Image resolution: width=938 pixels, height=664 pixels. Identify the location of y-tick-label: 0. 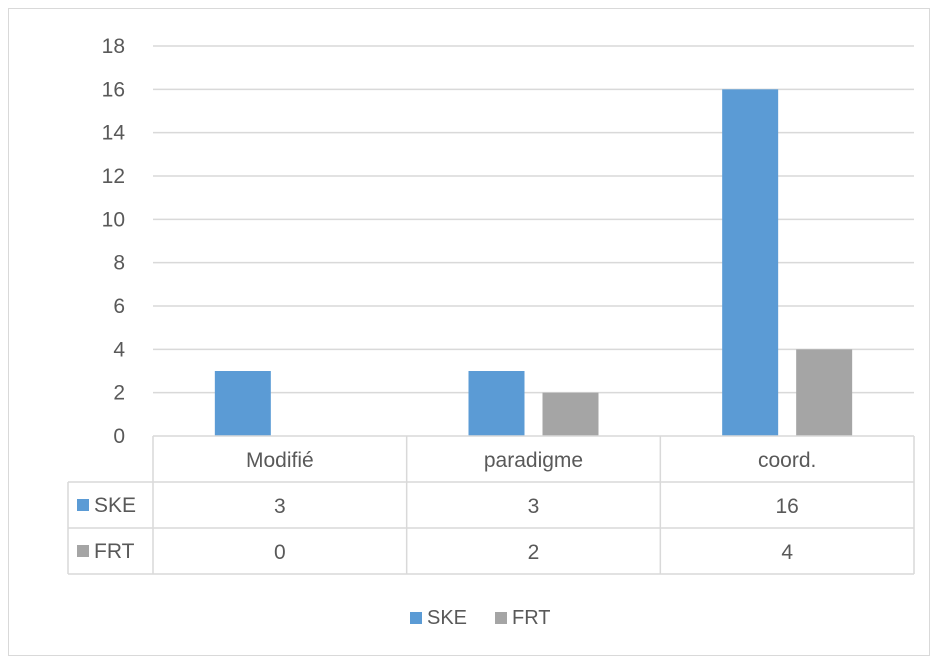
(119, 436).